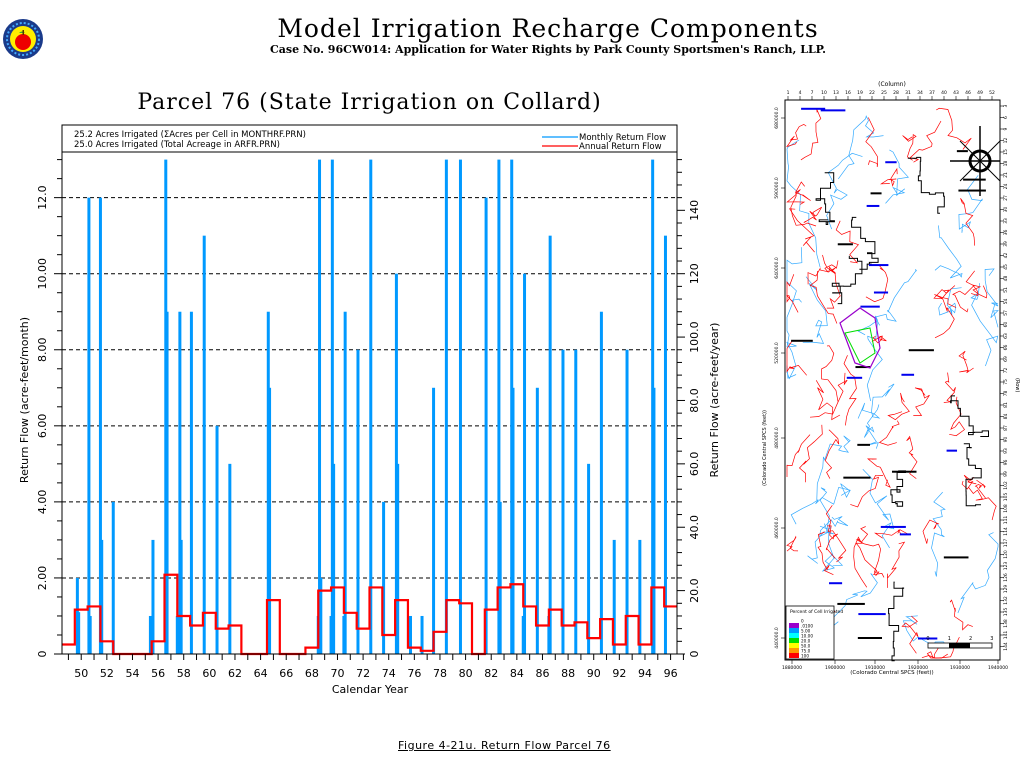 The width and height of the screenshot is (1024, 768). Describe the element at coordinates (261, 673) in the screenshot. I see `x-tick-label: 64` at that location.